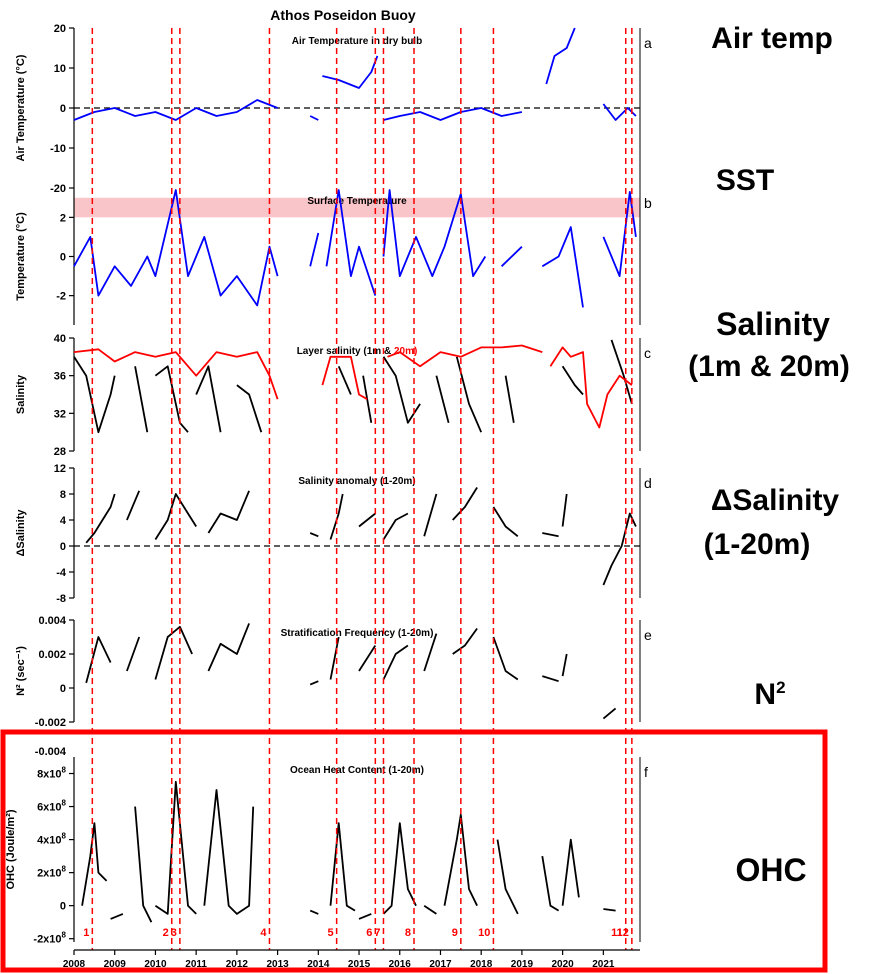 This screenshot has width=874, height=974. I want to click on event-label: 11, so click(617, 933).